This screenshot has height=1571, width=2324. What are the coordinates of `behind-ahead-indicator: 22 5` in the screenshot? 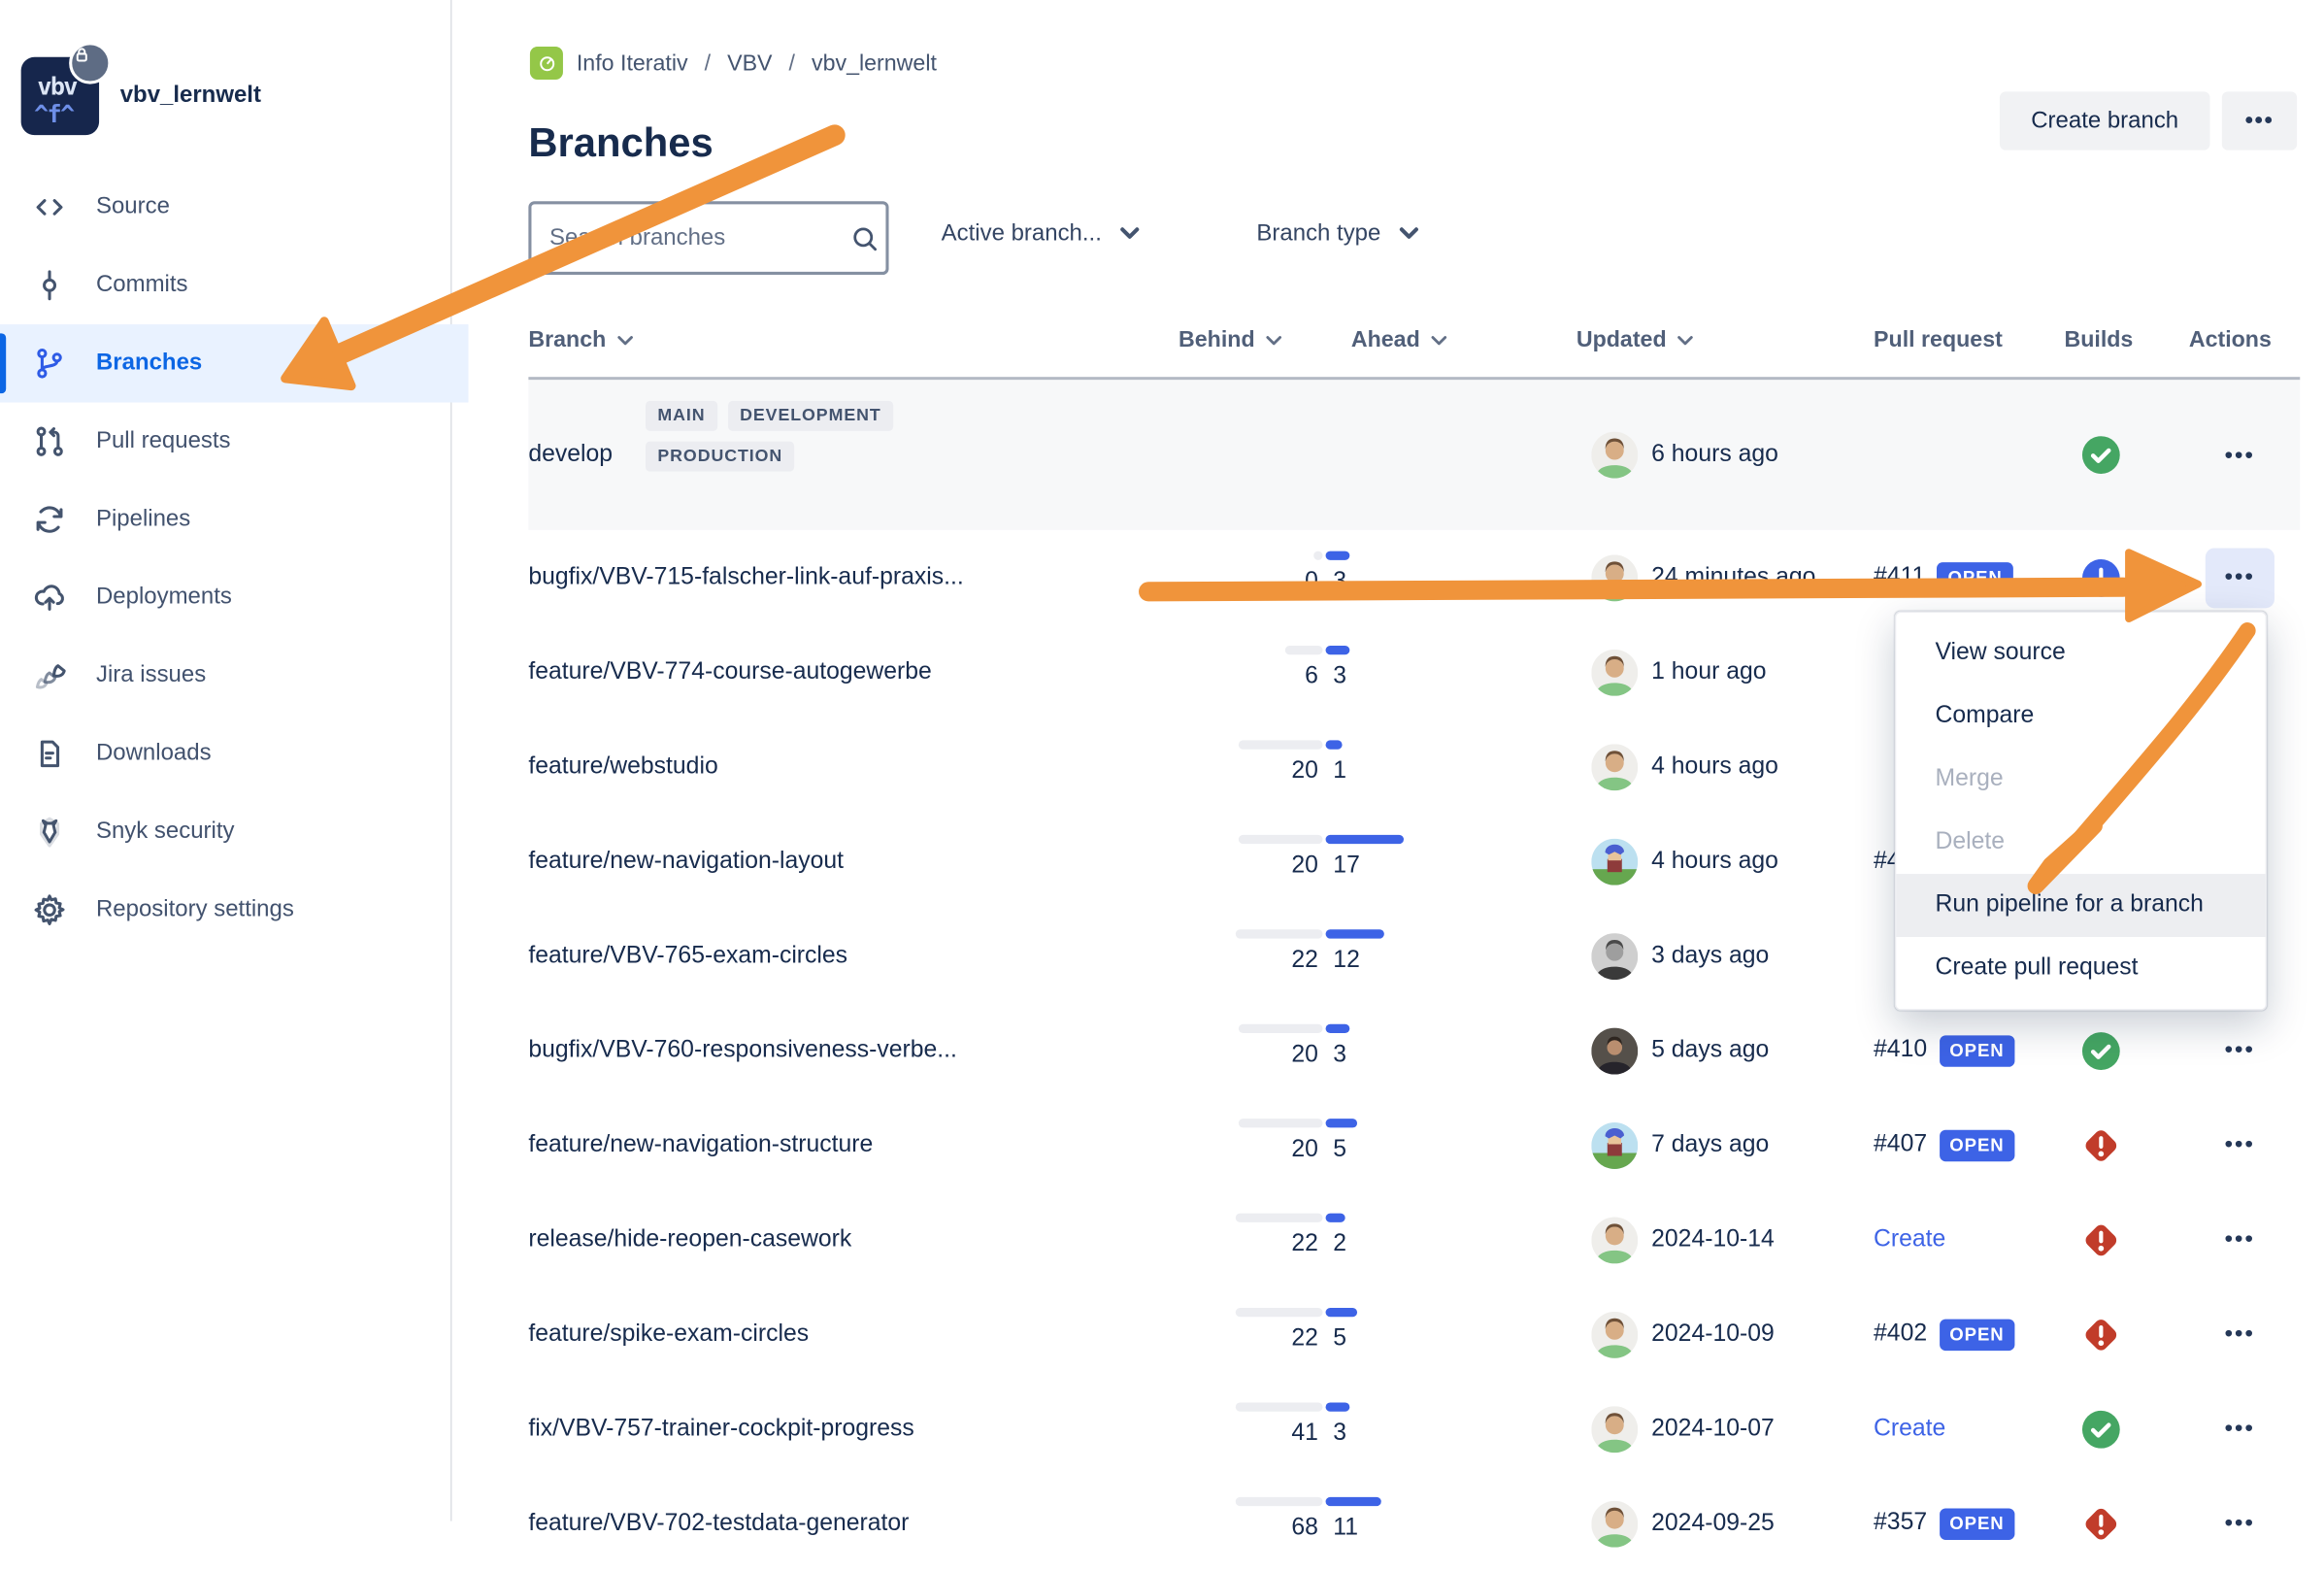 It's located at (1324, 1334).